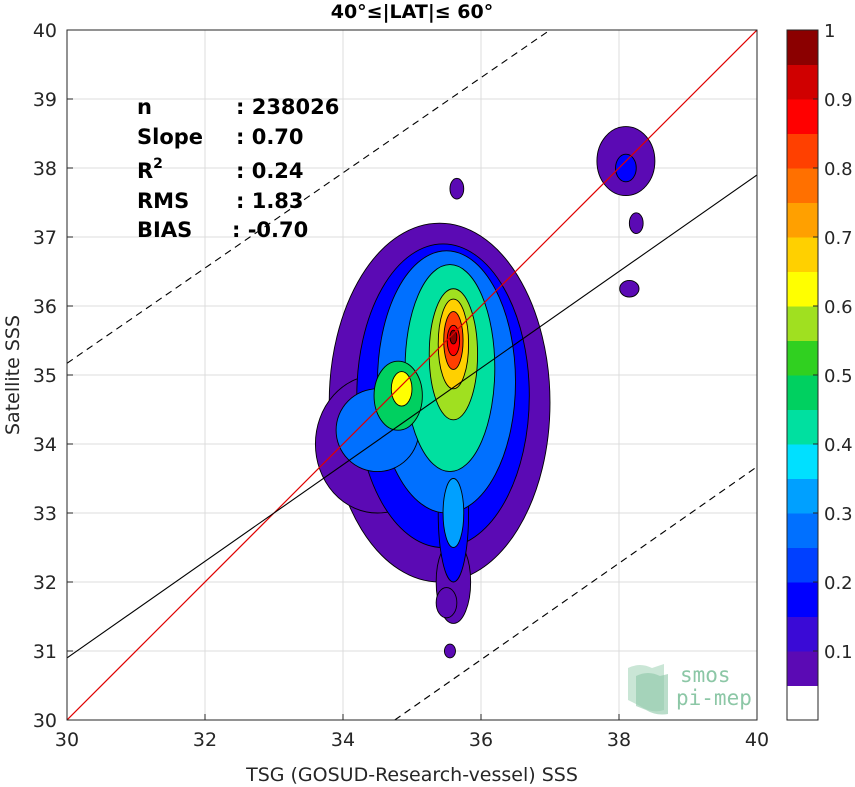  What do you see at coordinates (45, 169) in the screenshot?
I see `y-tick-label: 38` at bounding box center [45, 169].